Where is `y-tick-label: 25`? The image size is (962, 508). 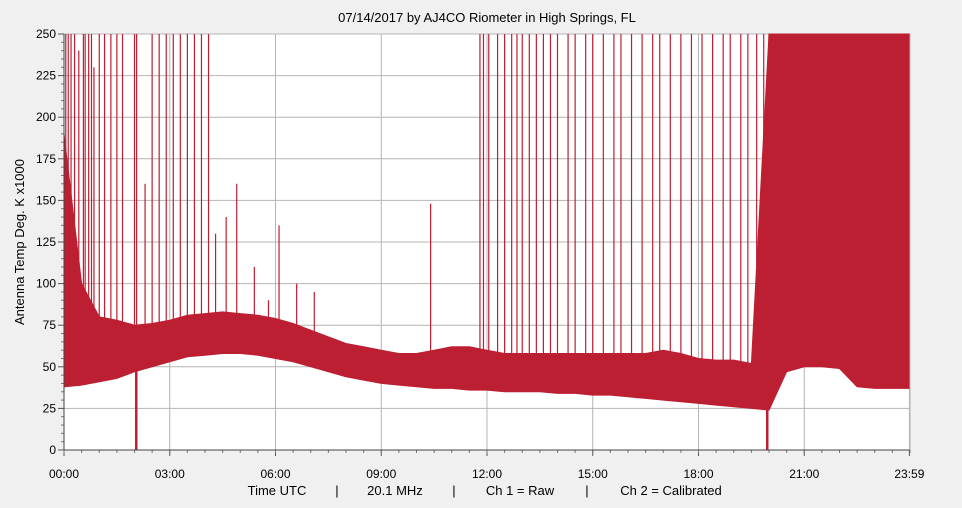 y-tick-label: 25 is located at coordinates (50, 408).